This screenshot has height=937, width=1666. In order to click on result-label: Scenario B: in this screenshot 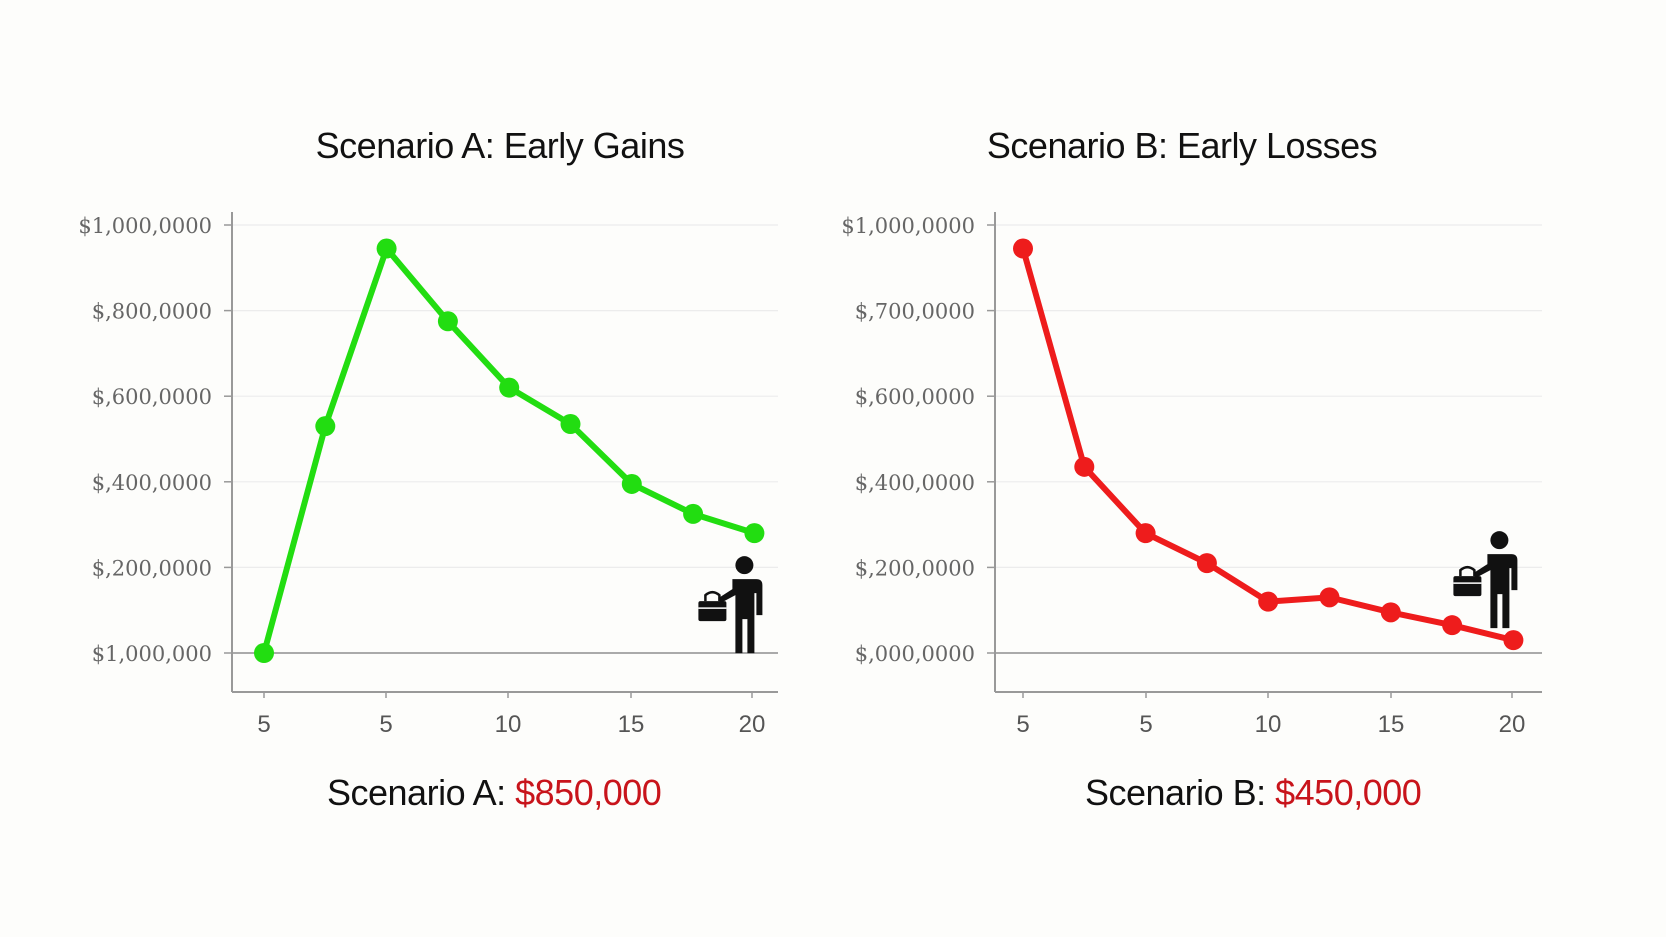, I will do `click(1175, 792)`.